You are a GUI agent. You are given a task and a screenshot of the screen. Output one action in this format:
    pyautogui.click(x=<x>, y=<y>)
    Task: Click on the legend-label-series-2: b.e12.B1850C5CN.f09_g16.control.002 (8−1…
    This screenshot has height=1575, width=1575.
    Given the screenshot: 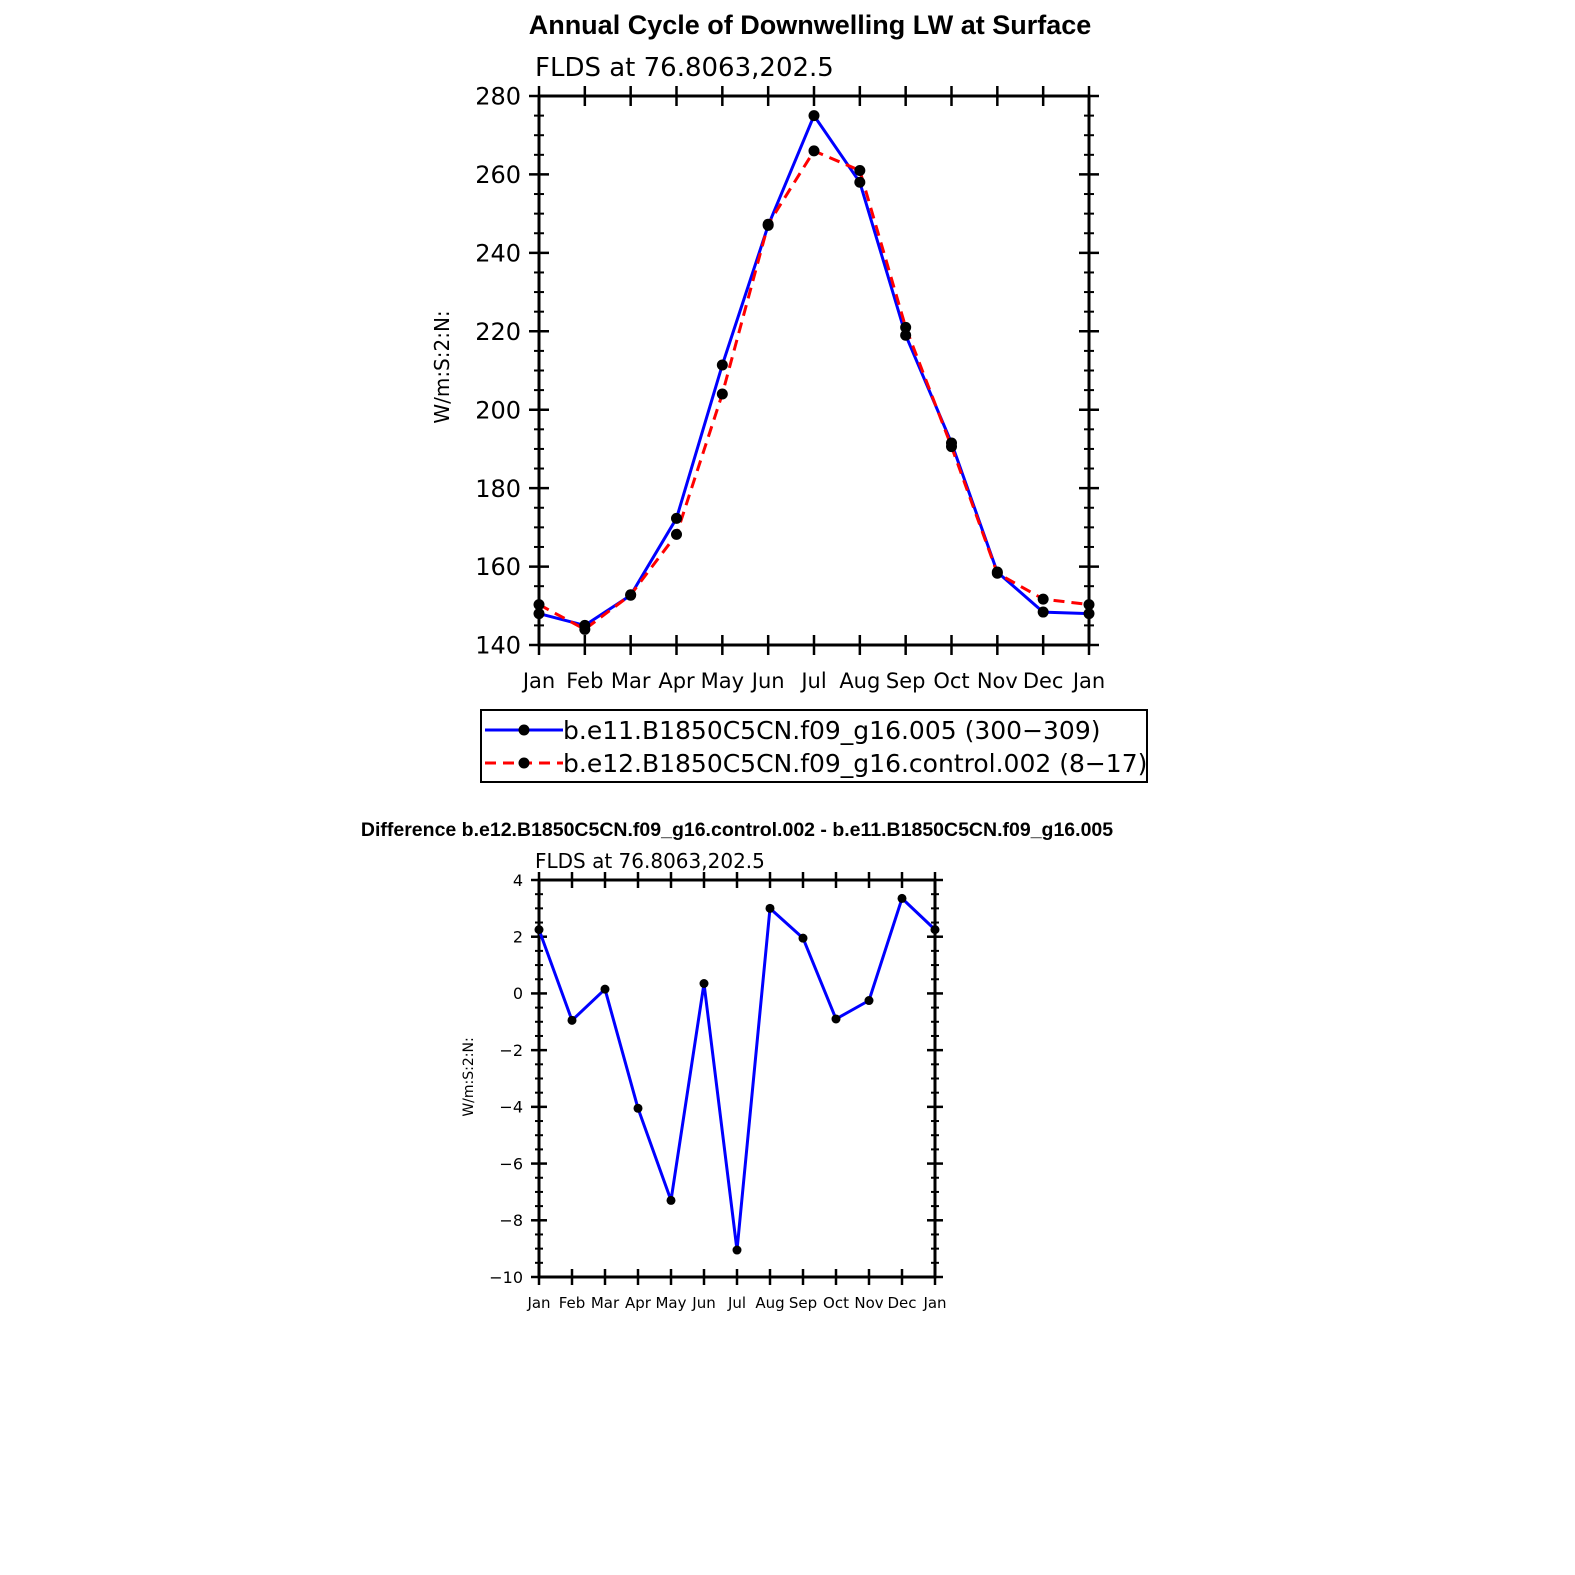 What is the action you would take?
    pyautogui.click(x=855, y=763)
    